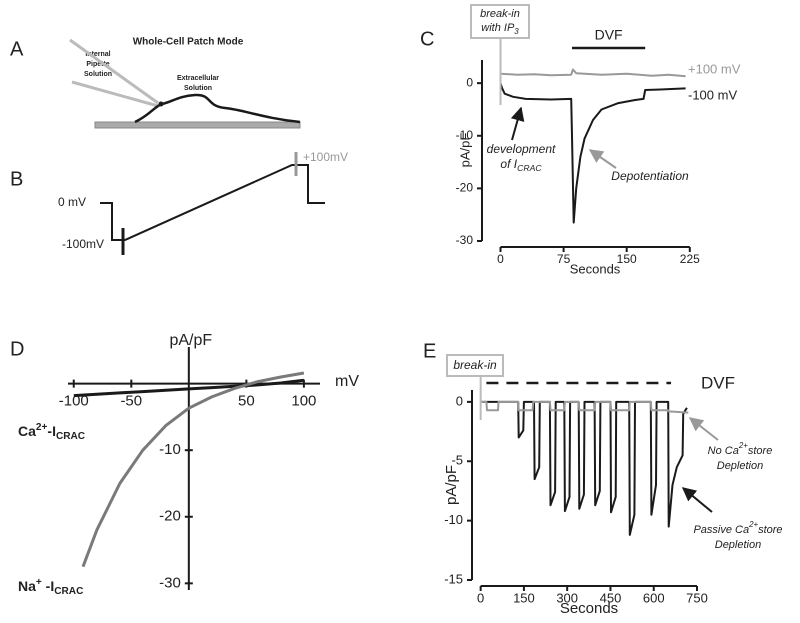 The image size is (800, 623). What do you see at coordinates (611, 597) in the screenshot?
I see `x-tick-label: 450` at bounding box center [611, 597].